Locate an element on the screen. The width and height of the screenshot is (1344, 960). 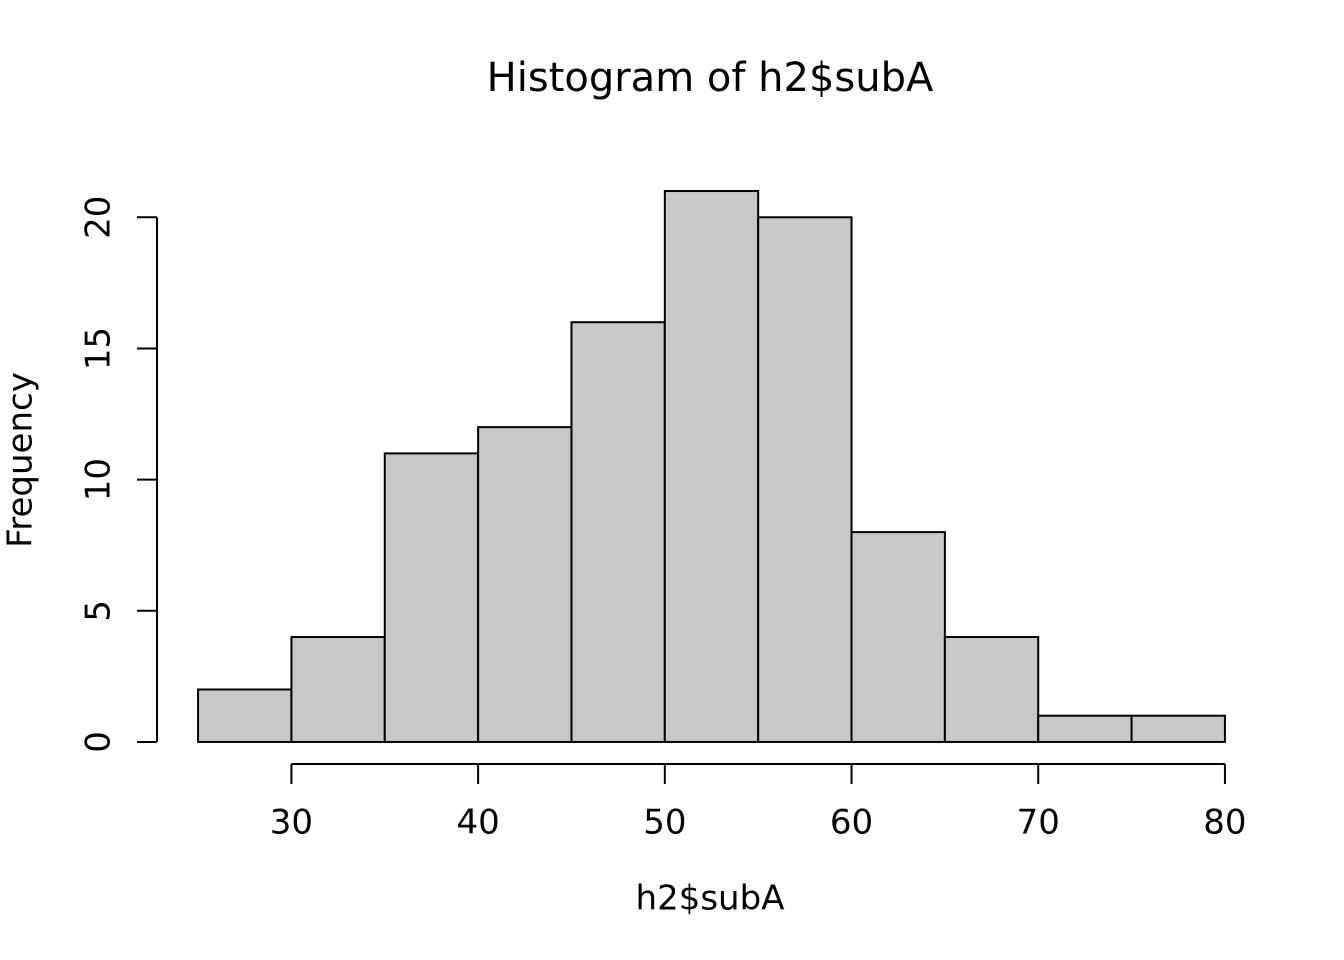
y-tick-label: 5 is located at coordinates (99, 611).